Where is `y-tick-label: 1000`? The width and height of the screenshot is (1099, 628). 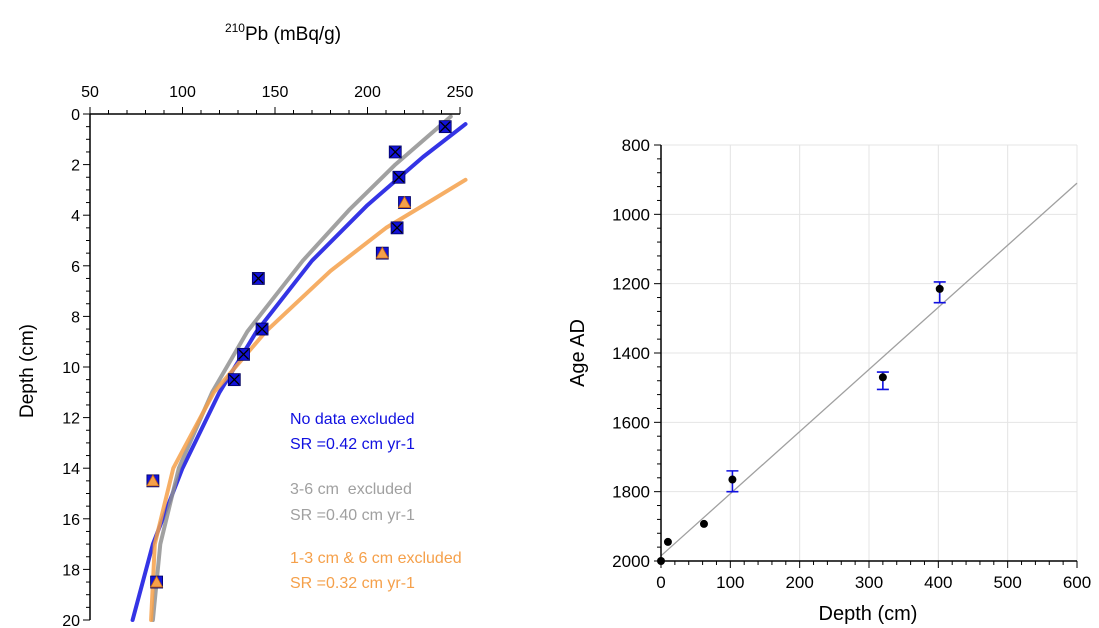
y-tick-label: 1000 is located at coordinates (631, 214).